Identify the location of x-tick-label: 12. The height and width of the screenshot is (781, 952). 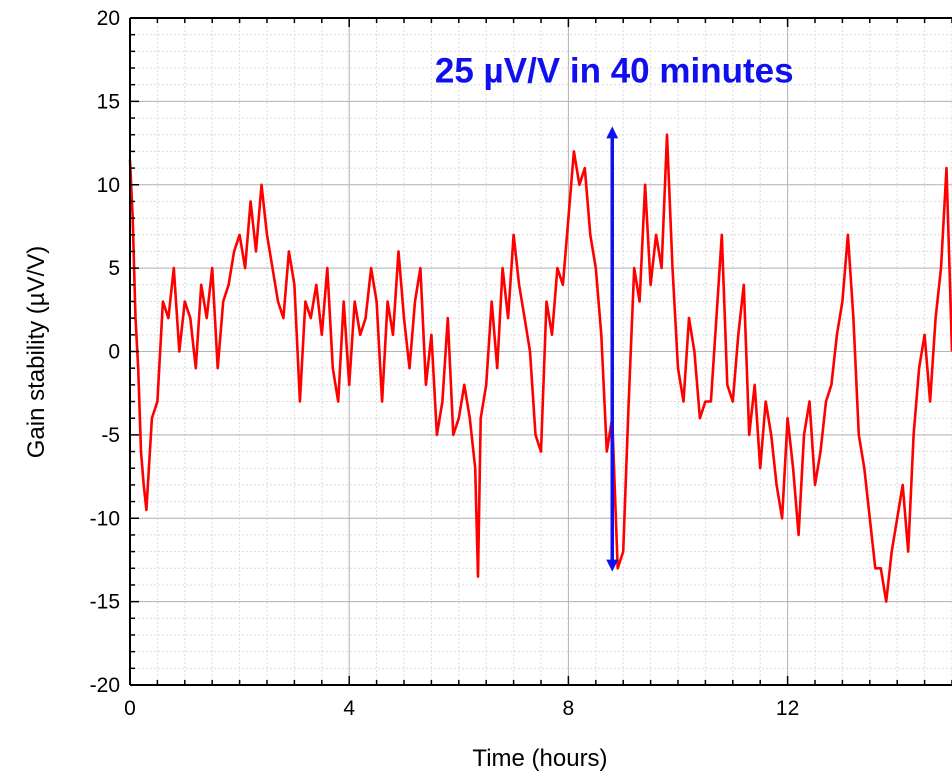
(787, 708).